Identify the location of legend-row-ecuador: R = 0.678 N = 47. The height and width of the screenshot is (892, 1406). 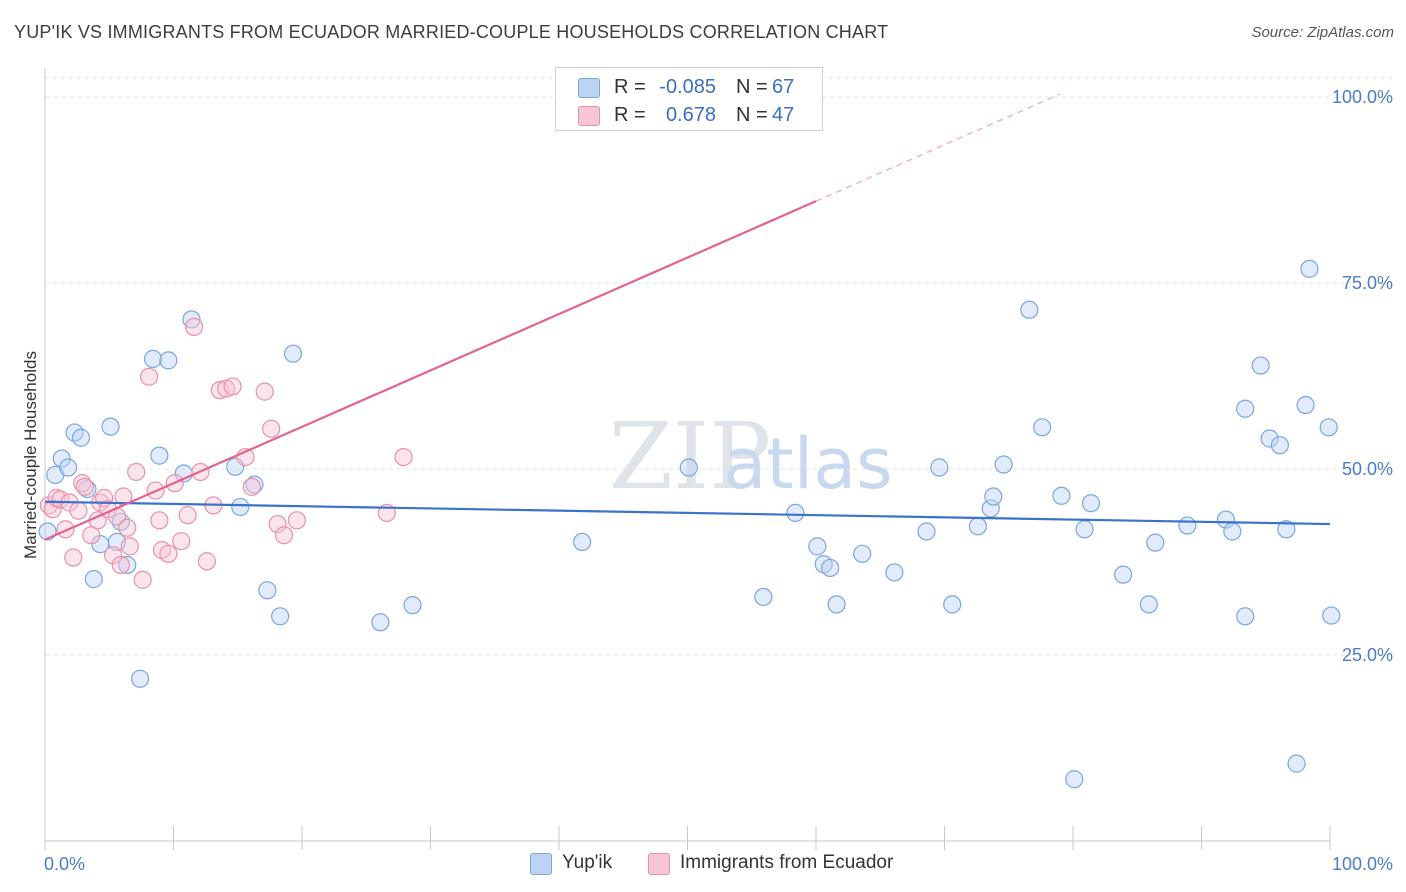
(689, 115).